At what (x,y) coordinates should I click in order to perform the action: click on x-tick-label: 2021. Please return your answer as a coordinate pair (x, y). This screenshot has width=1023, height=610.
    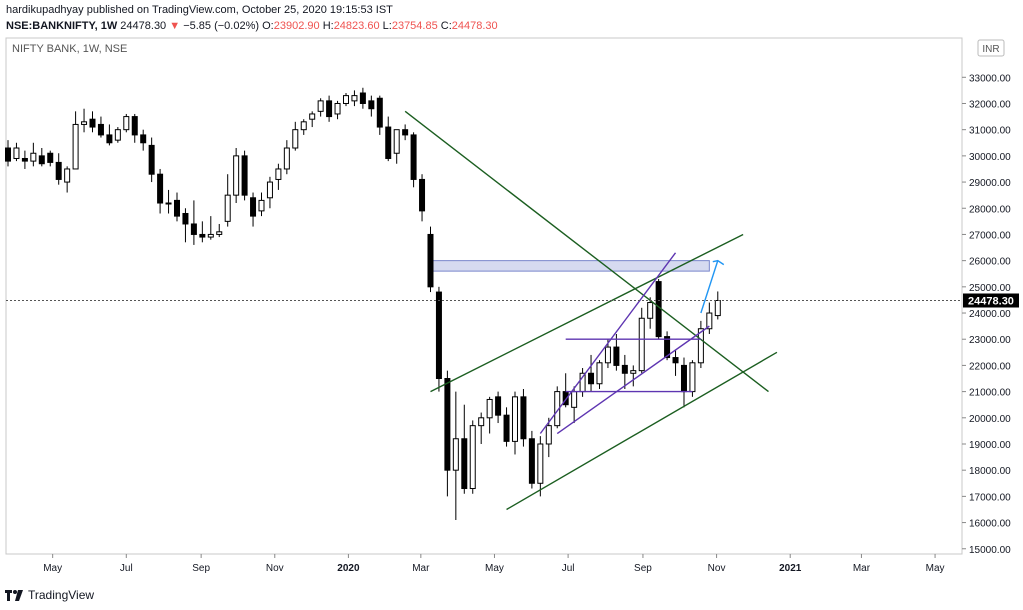
    Looking at the image, I should click on (790, 568).